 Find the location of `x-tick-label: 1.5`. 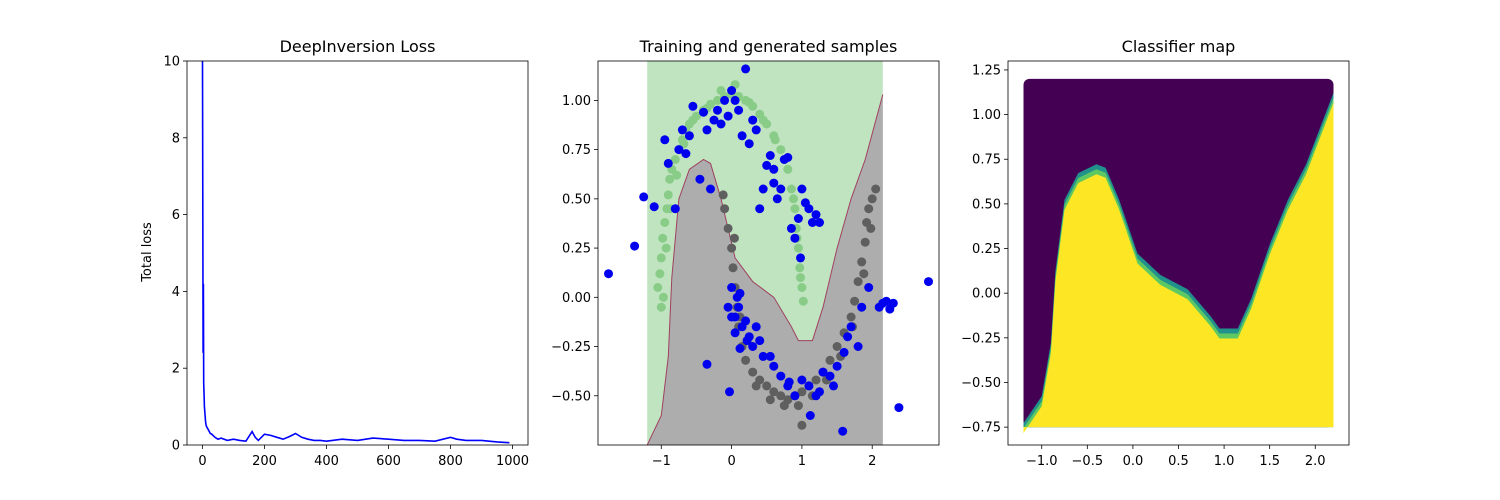

x-tick-label: 1.5 is located at coordinates (1269, 461).